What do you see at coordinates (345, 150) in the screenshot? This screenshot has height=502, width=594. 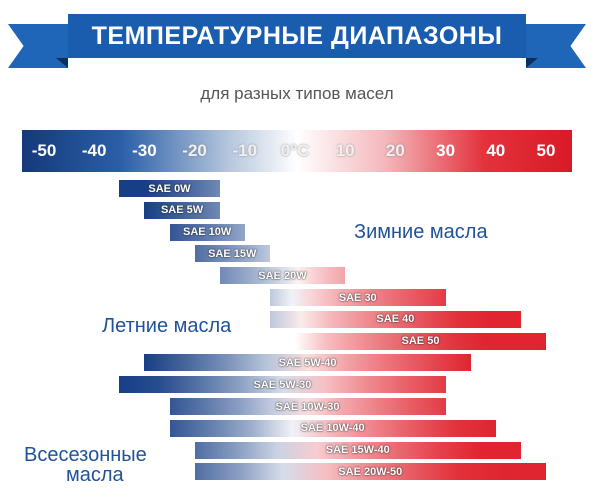 I see `scale-tick-label: 10` at bounding box center [345, 150].